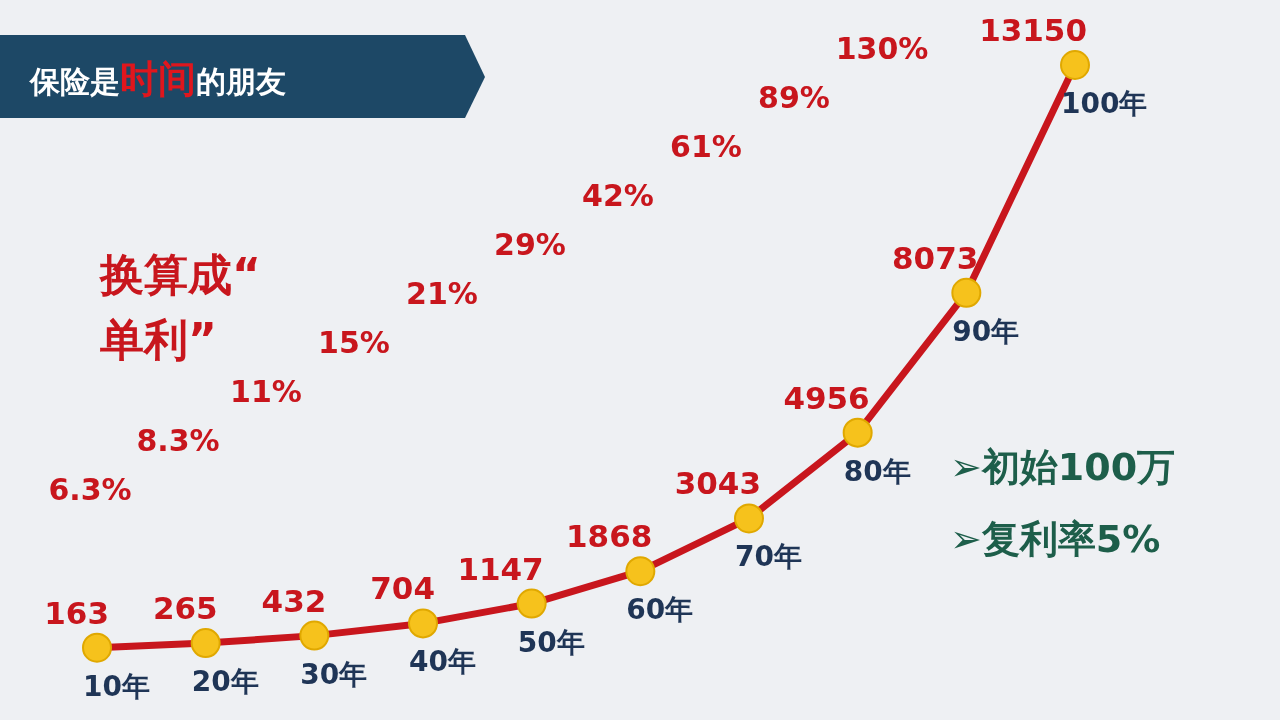 The width and height of the screenshot is (1280, 720). I want to click on annotation: 61%, so click(706, 146).